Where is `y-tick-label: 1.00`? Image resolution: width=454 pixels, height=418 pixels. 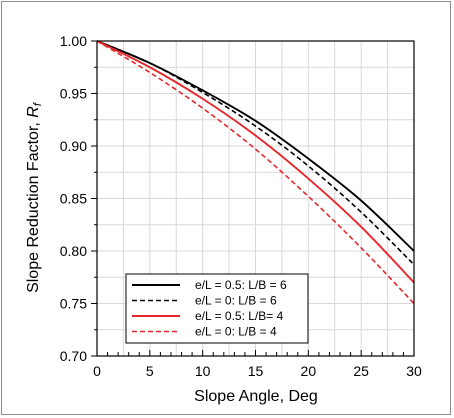
y-tick-label: 1.00 is located at coordinates (73, 41).